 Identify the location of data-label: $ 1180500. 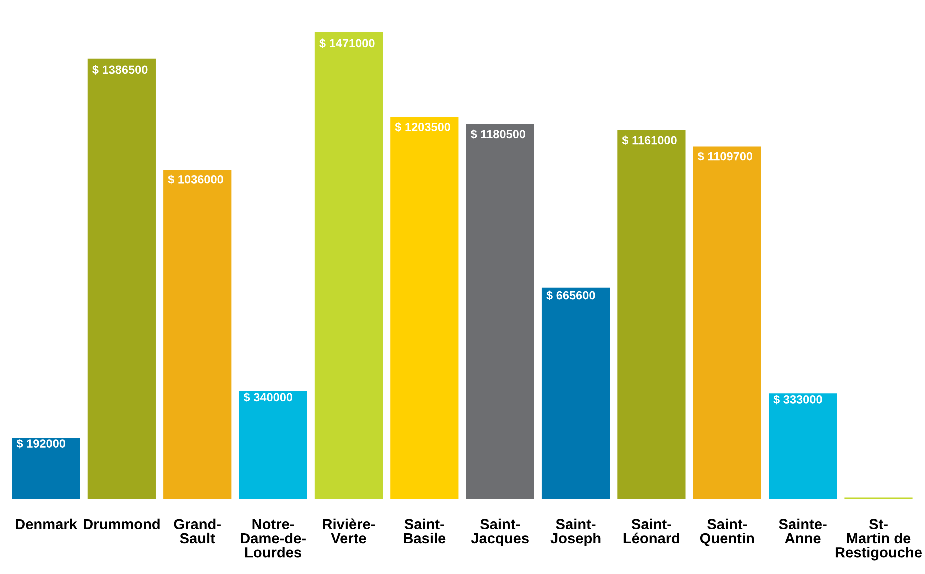
(498, 135).